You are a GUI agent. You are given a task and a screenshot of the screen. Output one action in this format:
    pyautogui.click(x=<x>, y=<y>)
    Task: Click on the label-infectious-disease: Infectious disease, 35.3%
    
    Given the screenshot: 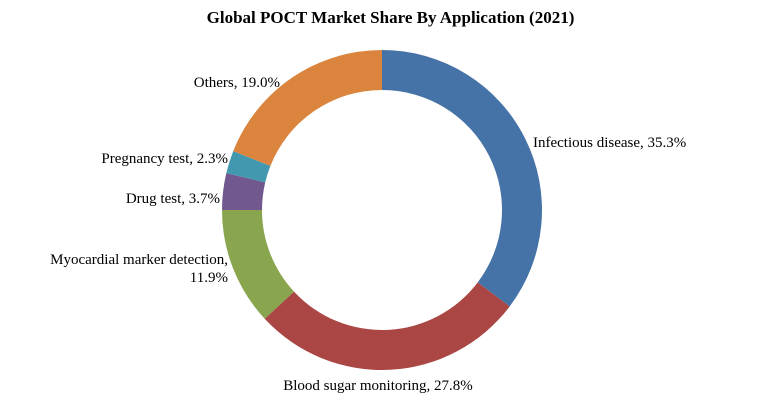 What is the action you would take?
    pyautogui.click(x=609, y=143)
    